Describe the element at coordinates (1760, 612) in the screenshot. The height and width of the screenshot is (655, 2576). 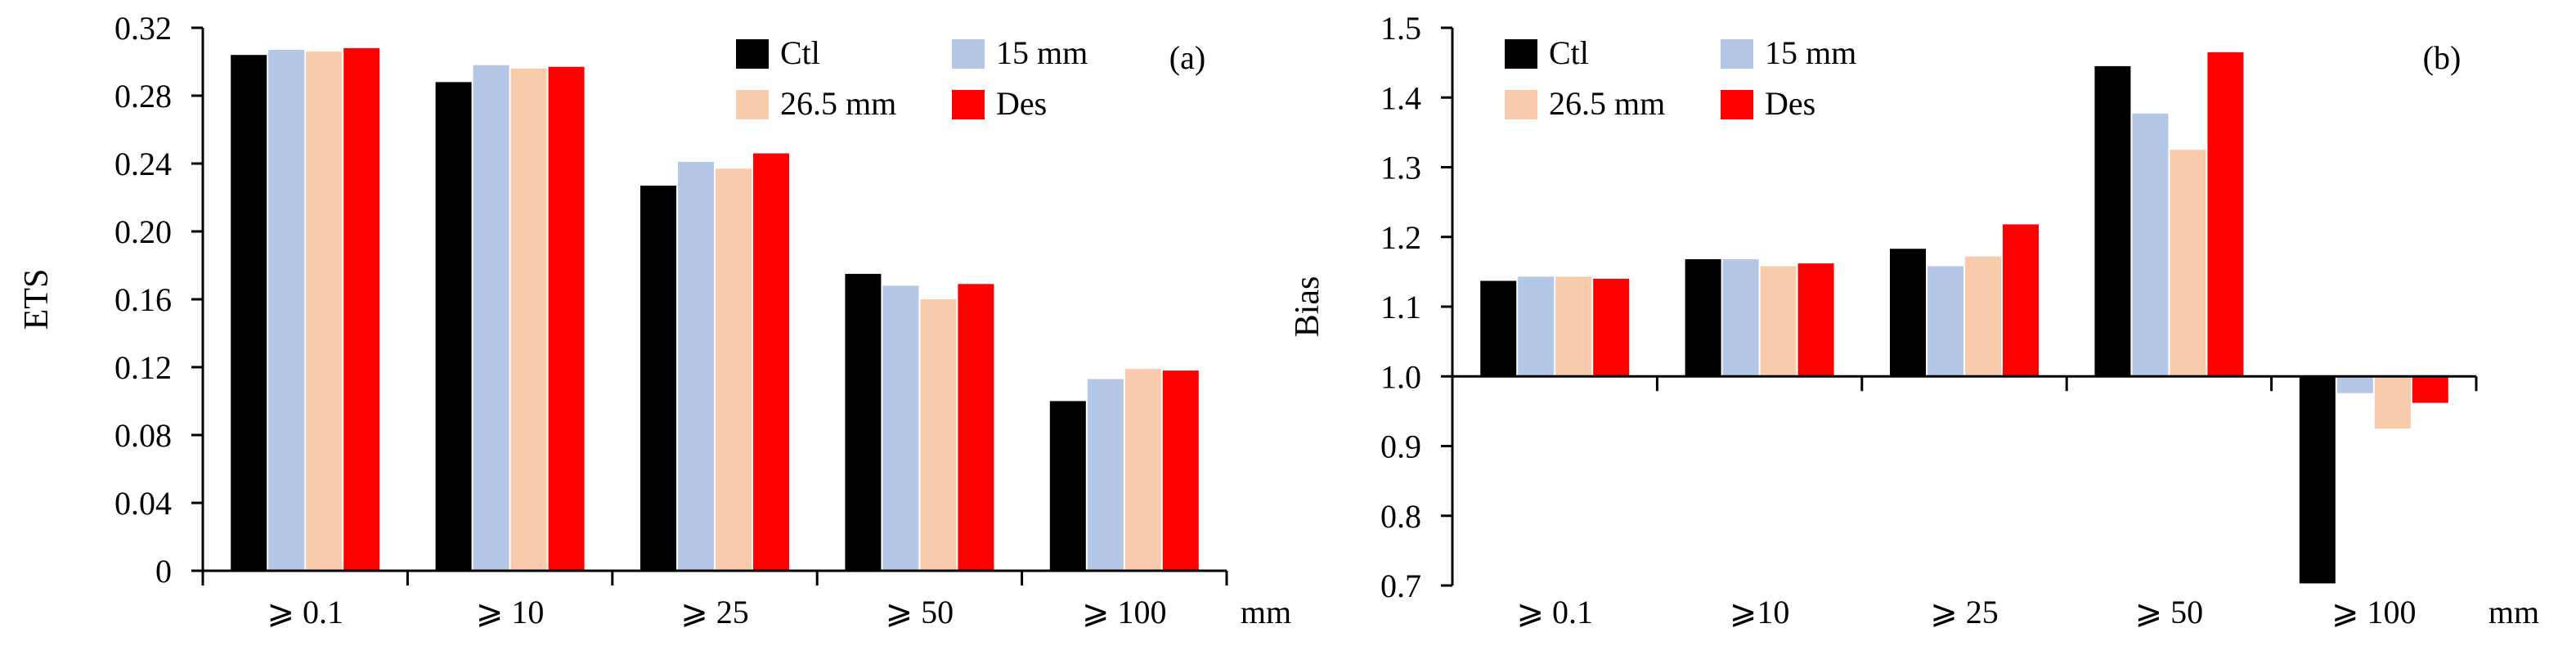
I see `x-tick-label: ⩾10` at that location.